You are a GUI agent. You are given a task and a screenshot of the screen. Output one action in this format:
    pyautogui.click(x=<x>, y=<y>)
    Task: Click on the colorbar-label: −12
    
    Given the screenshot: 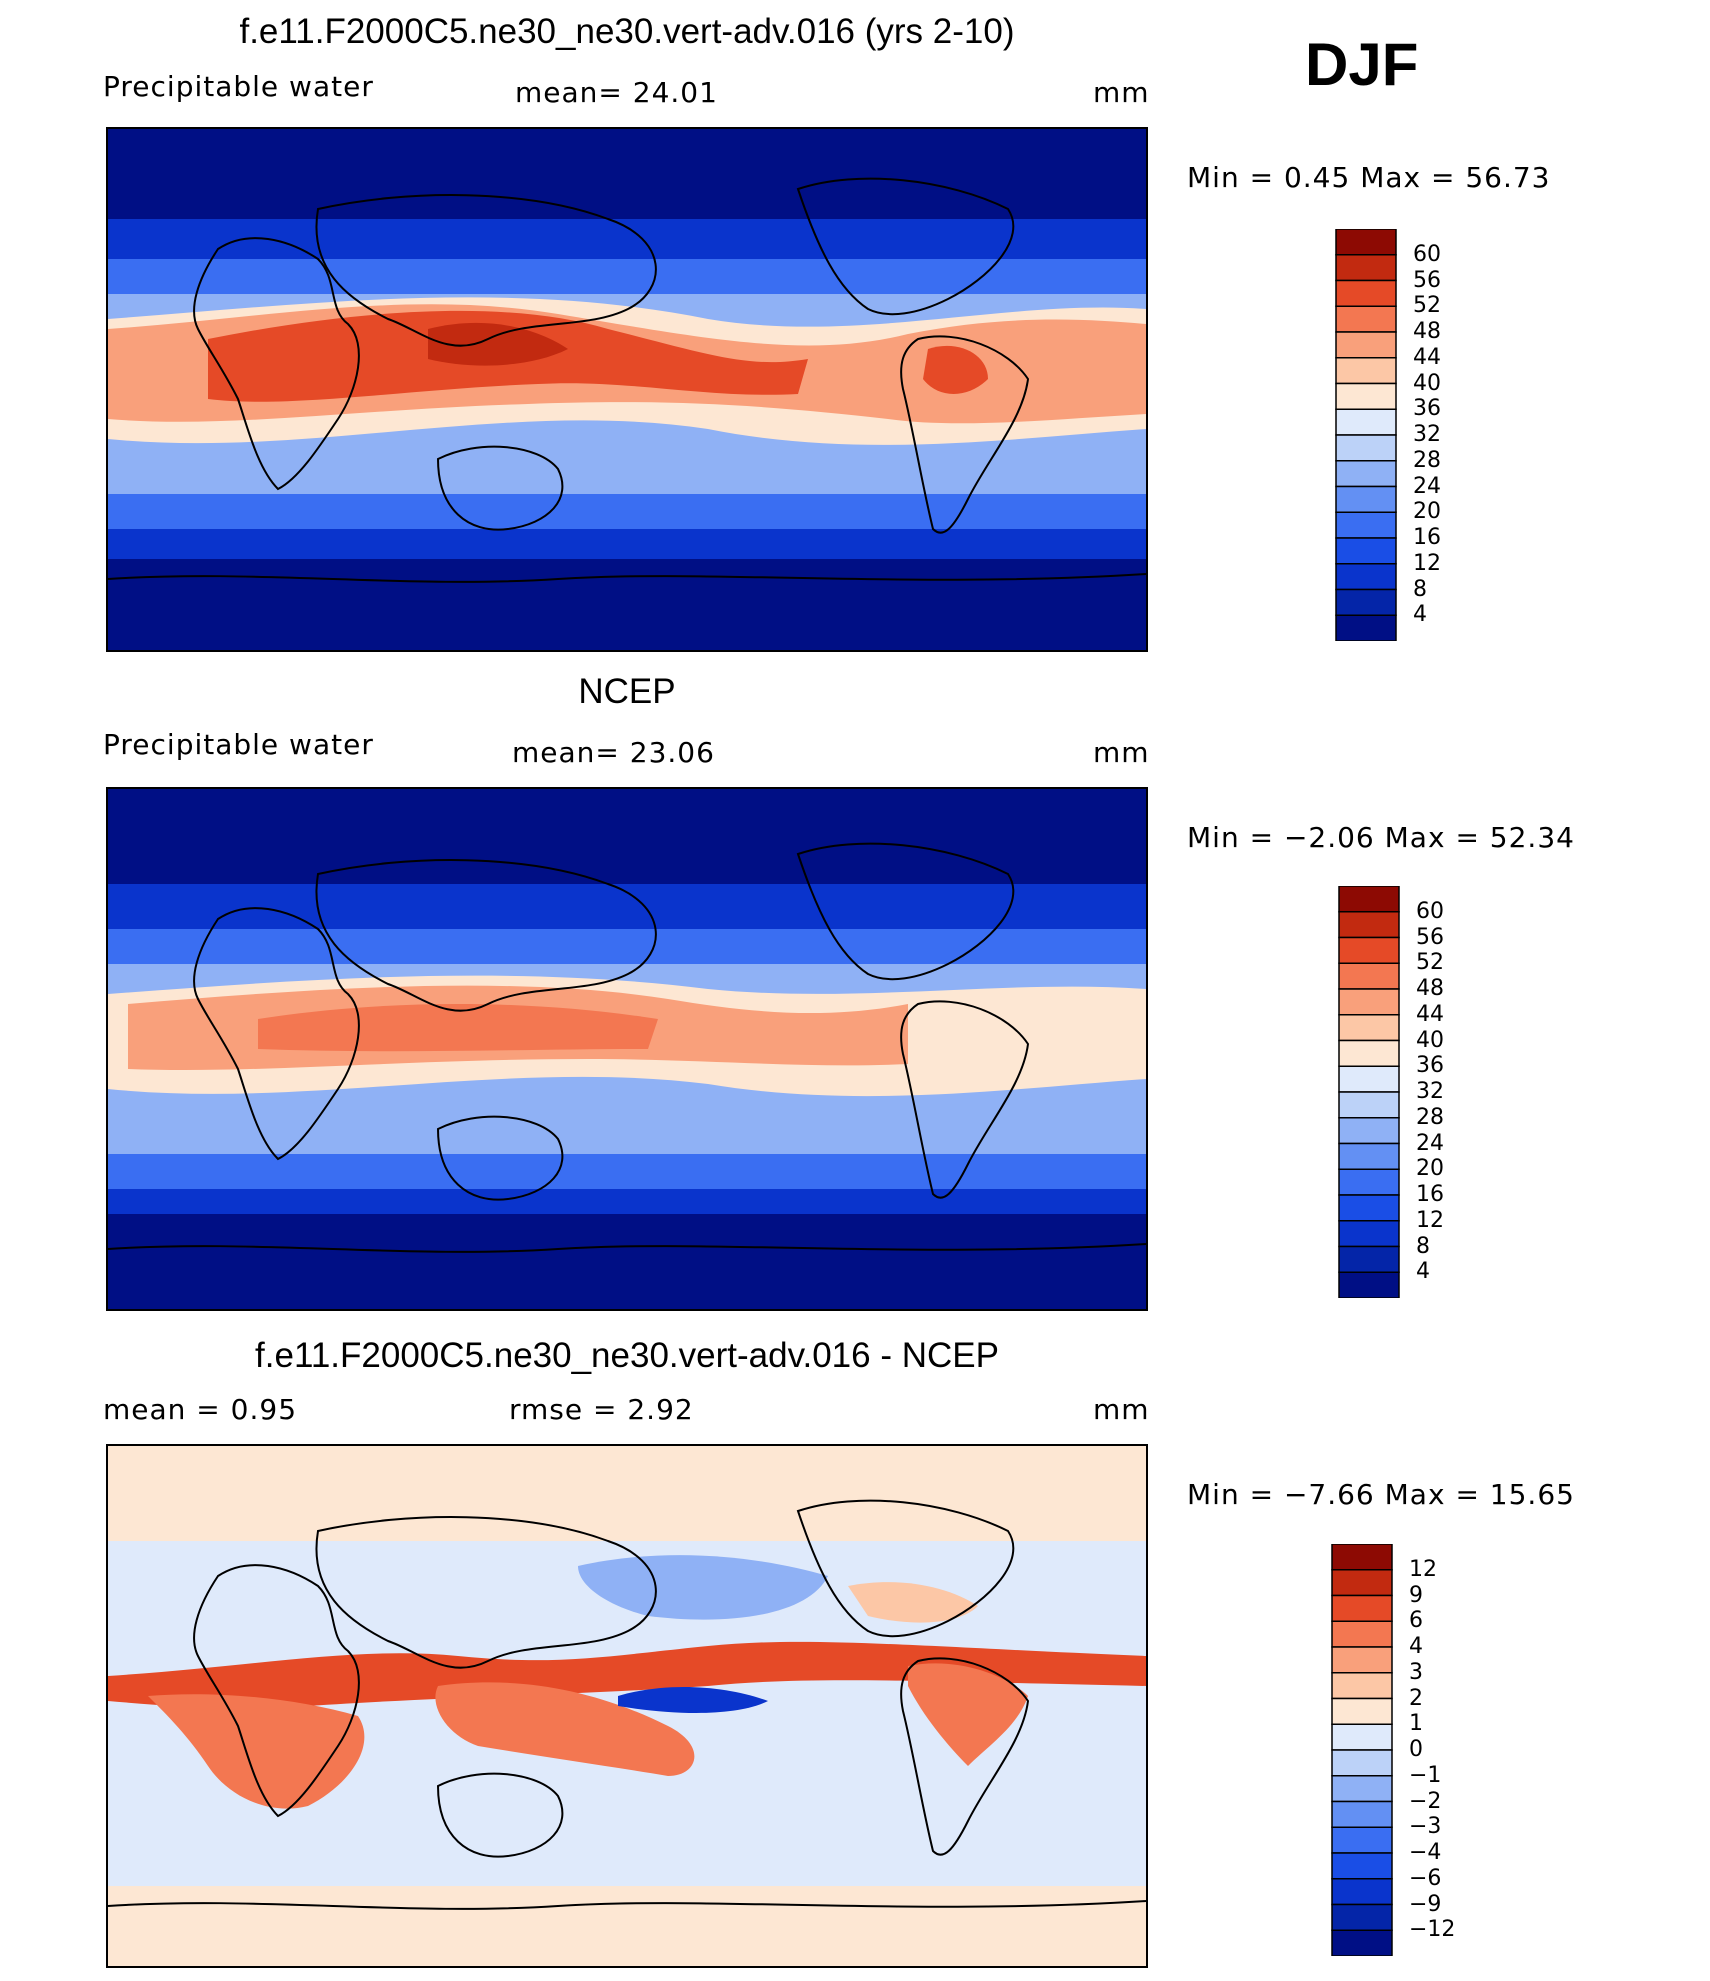 What is the action you would take?
    pyautogui.click(x=1432, y=1930)
    